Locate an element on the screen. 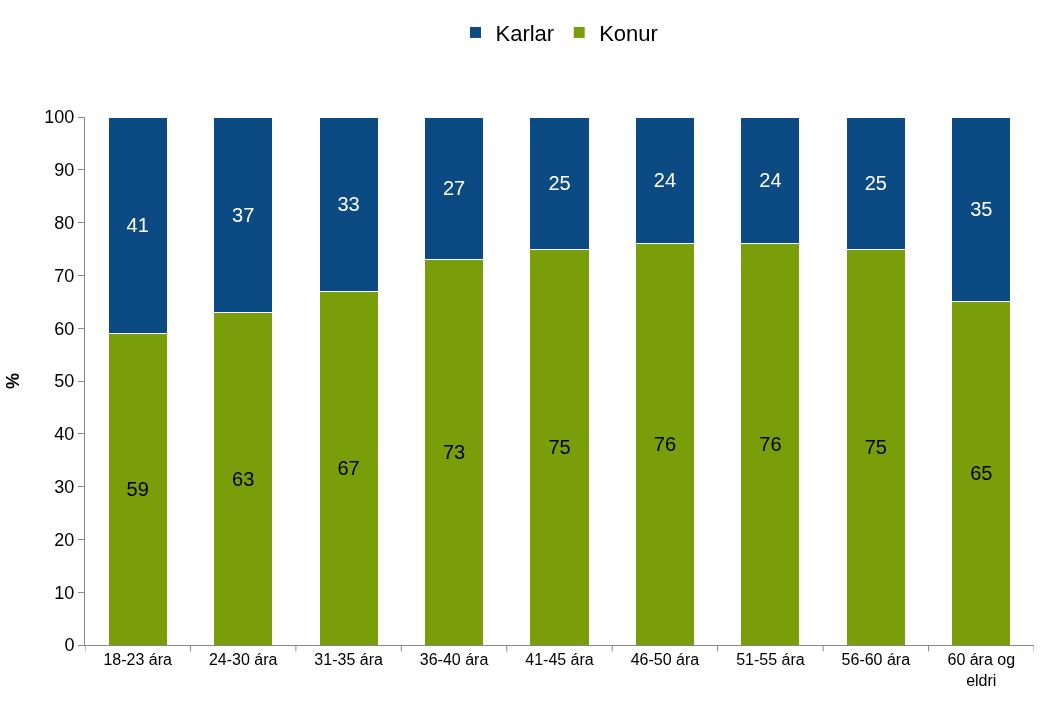 The width and height of the screenshot is (1049, 715). y-tick-label: 70 is located at coordinates (64, 275).